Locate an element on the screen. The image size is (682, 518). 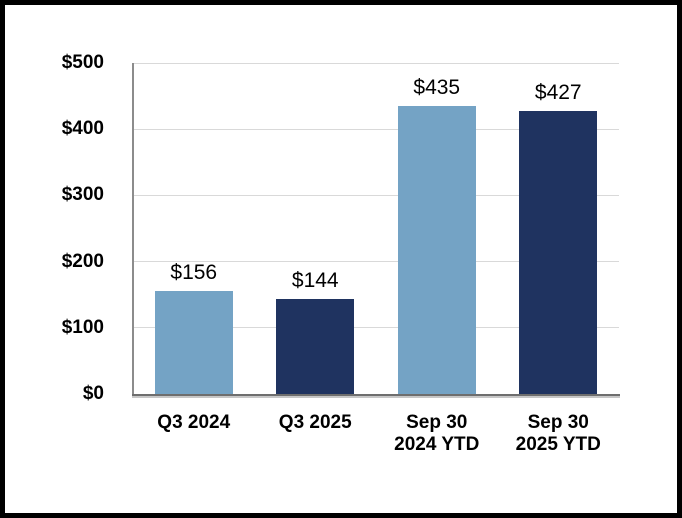
y-tick-label: $0 is located at coordinates (93, 393).